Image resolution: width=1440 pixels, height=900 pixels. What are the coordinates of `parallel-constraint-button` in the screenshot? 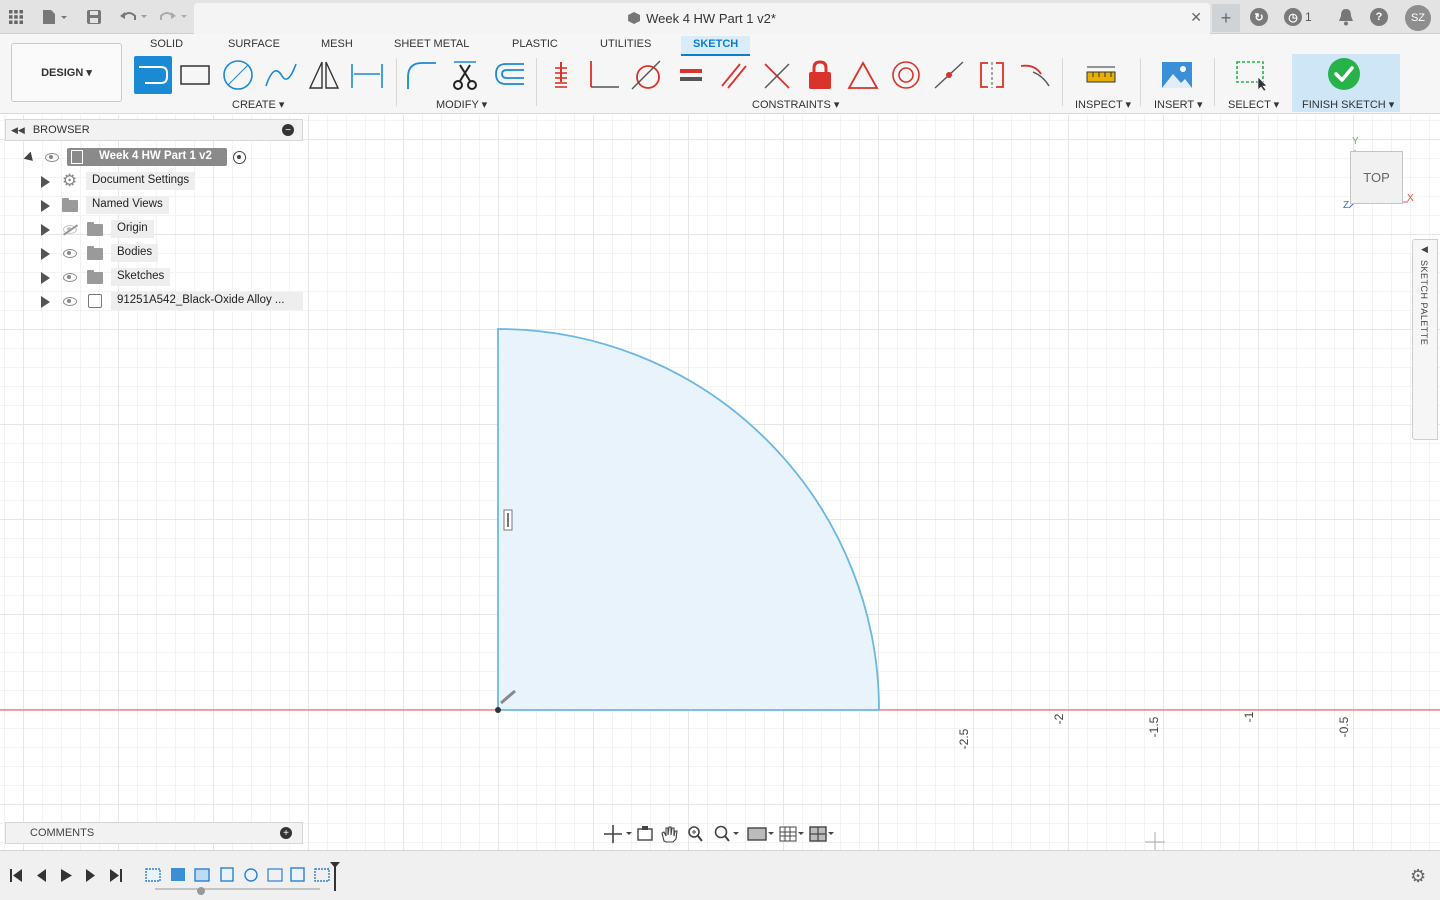 It's located at (734, 75).